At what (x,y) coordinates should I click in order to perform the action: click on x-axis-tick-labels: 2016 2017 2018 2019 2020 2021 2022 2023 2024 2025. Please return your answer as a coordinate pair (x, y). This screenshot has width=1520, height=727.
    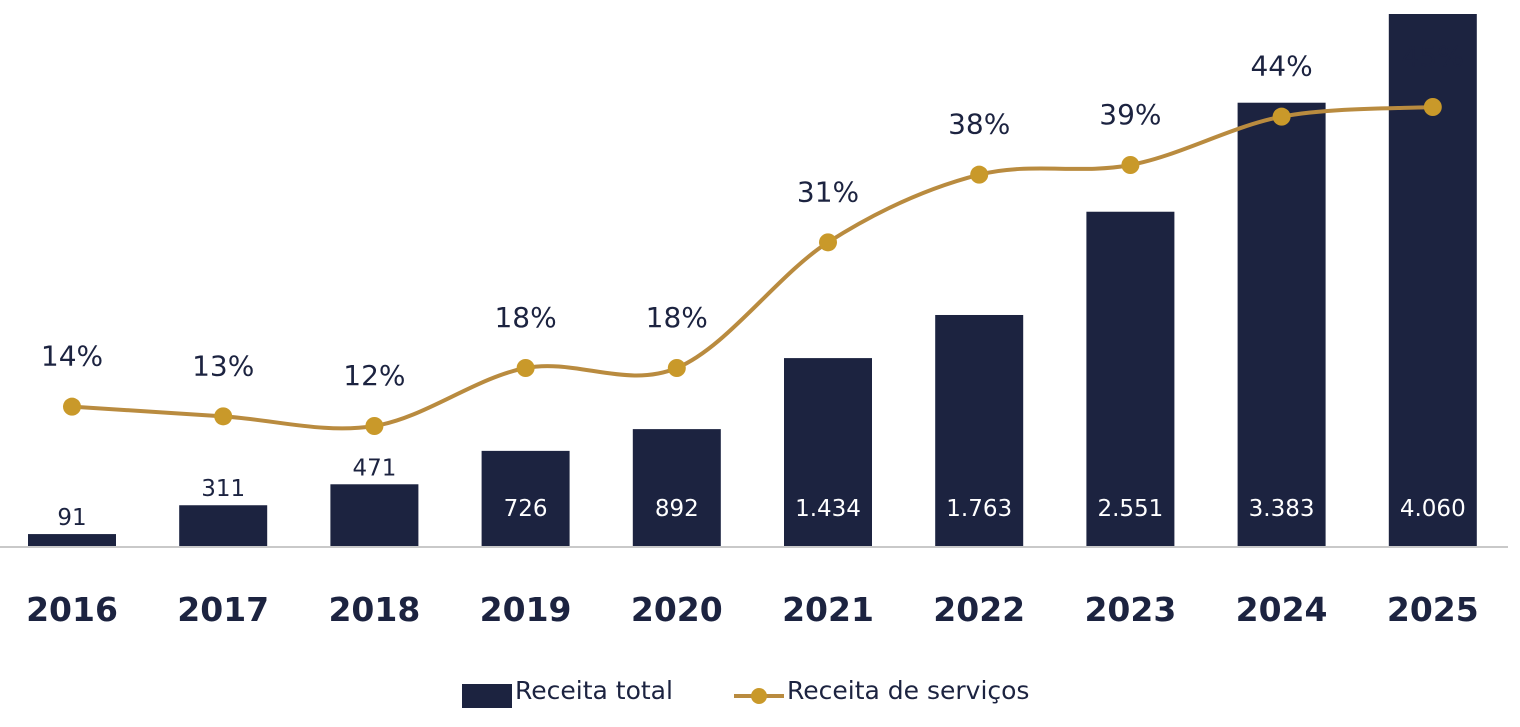
    Looking at the image, I should click on (752, 609).